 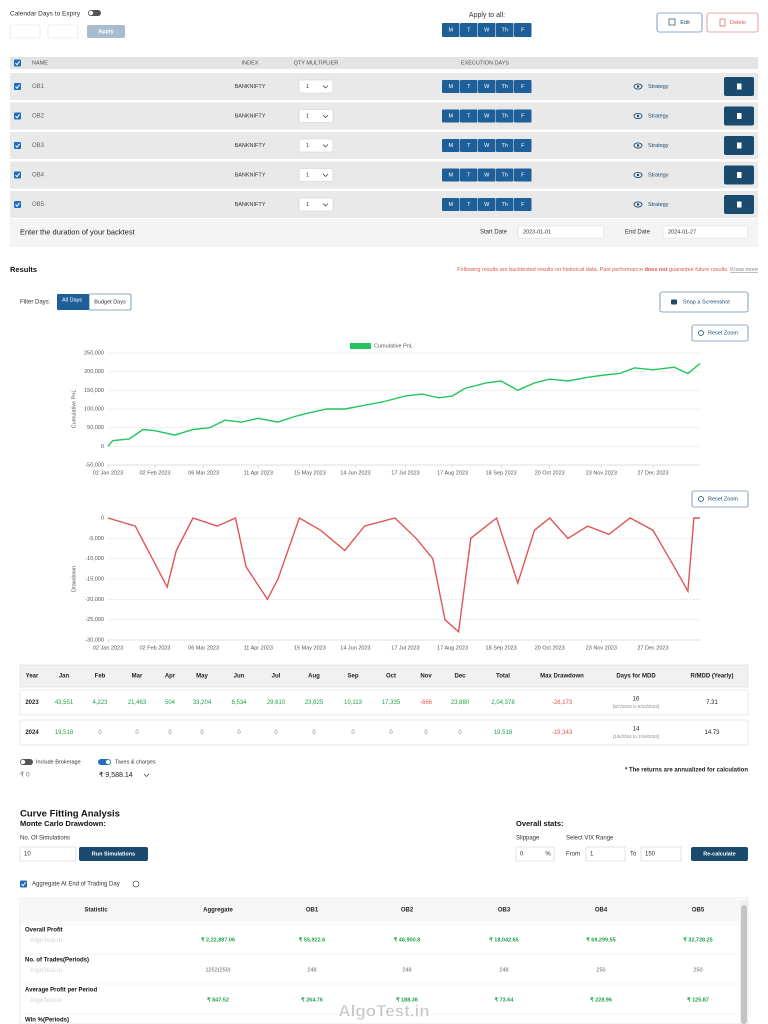 I want to click on delete-button, so click(x=732, y=22).